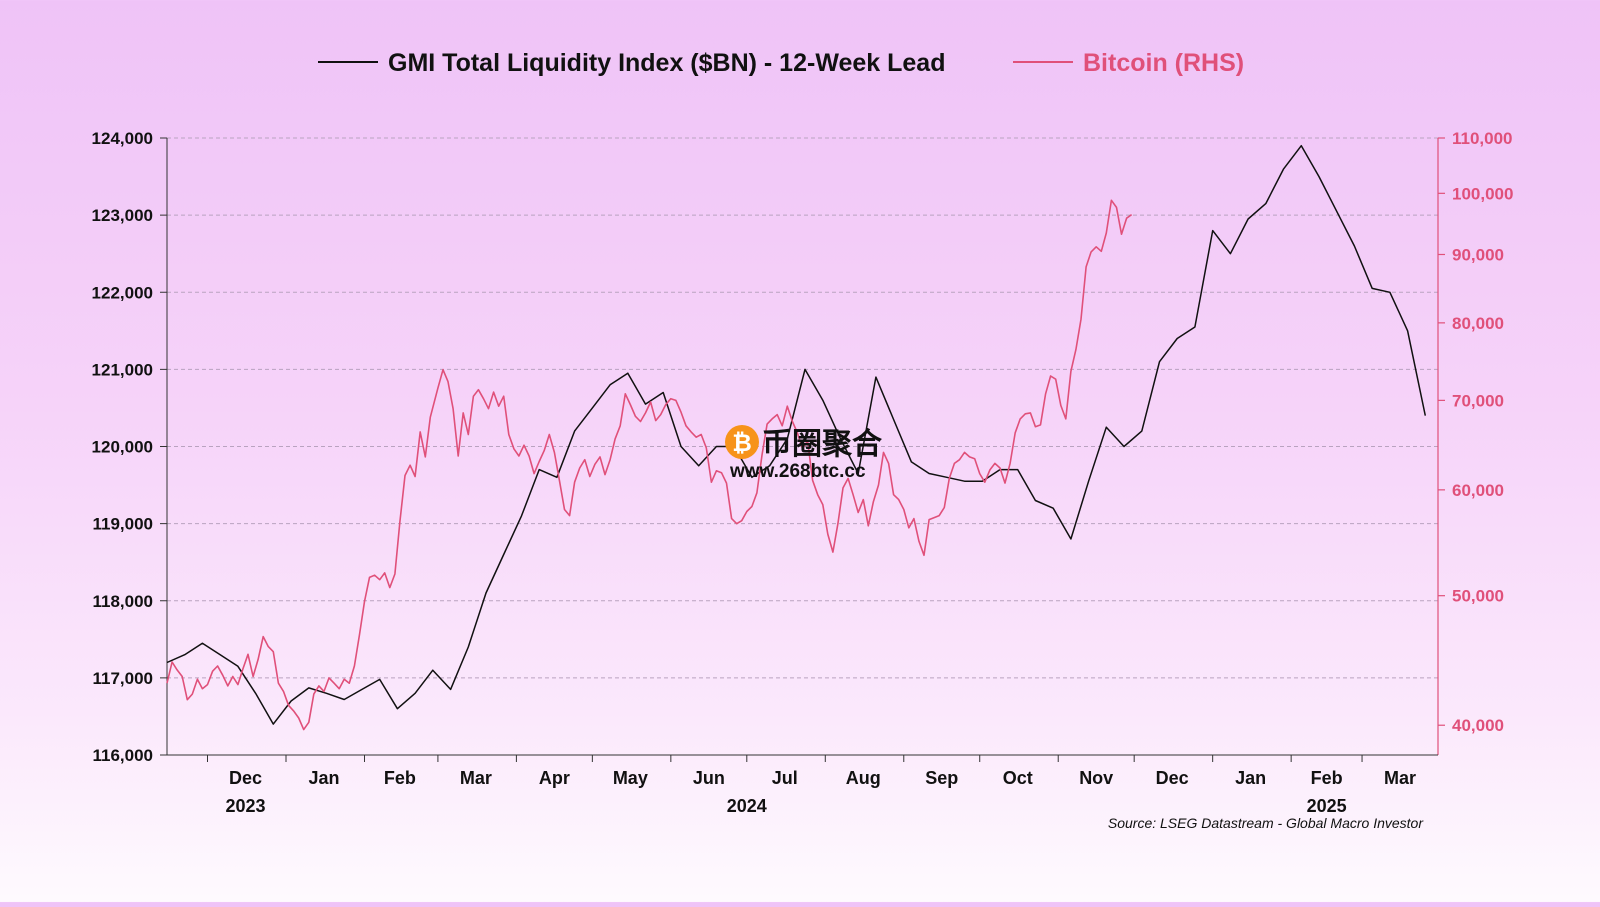 The height and width of the screenshot is (907, 1600). What do you see at coordinates (245, 806) in the screenshot?
I see `x-year-label: 2023` at bounding box center [245, 806].